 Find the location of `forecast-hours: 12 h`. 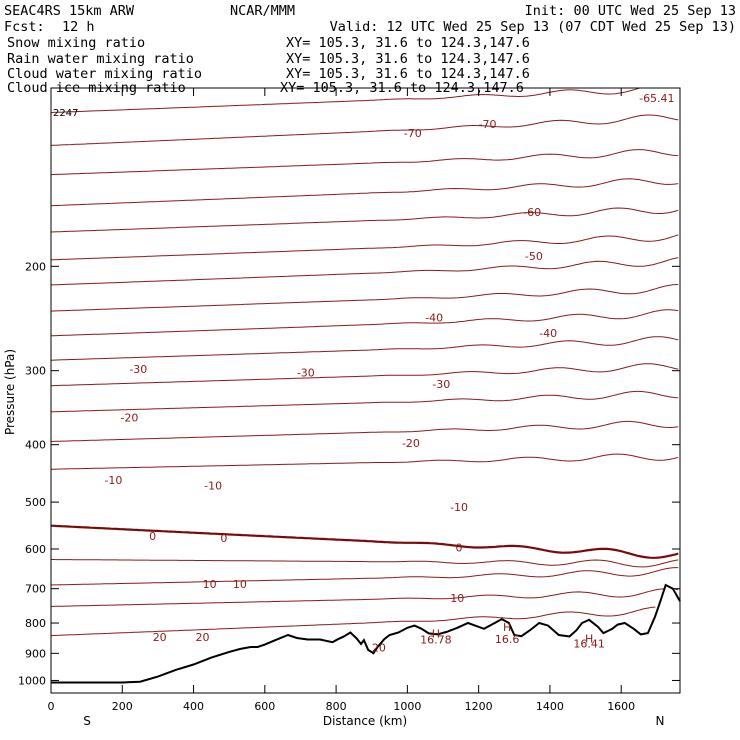

forecast-hours: 12 h is located at coordinates (78, 27).